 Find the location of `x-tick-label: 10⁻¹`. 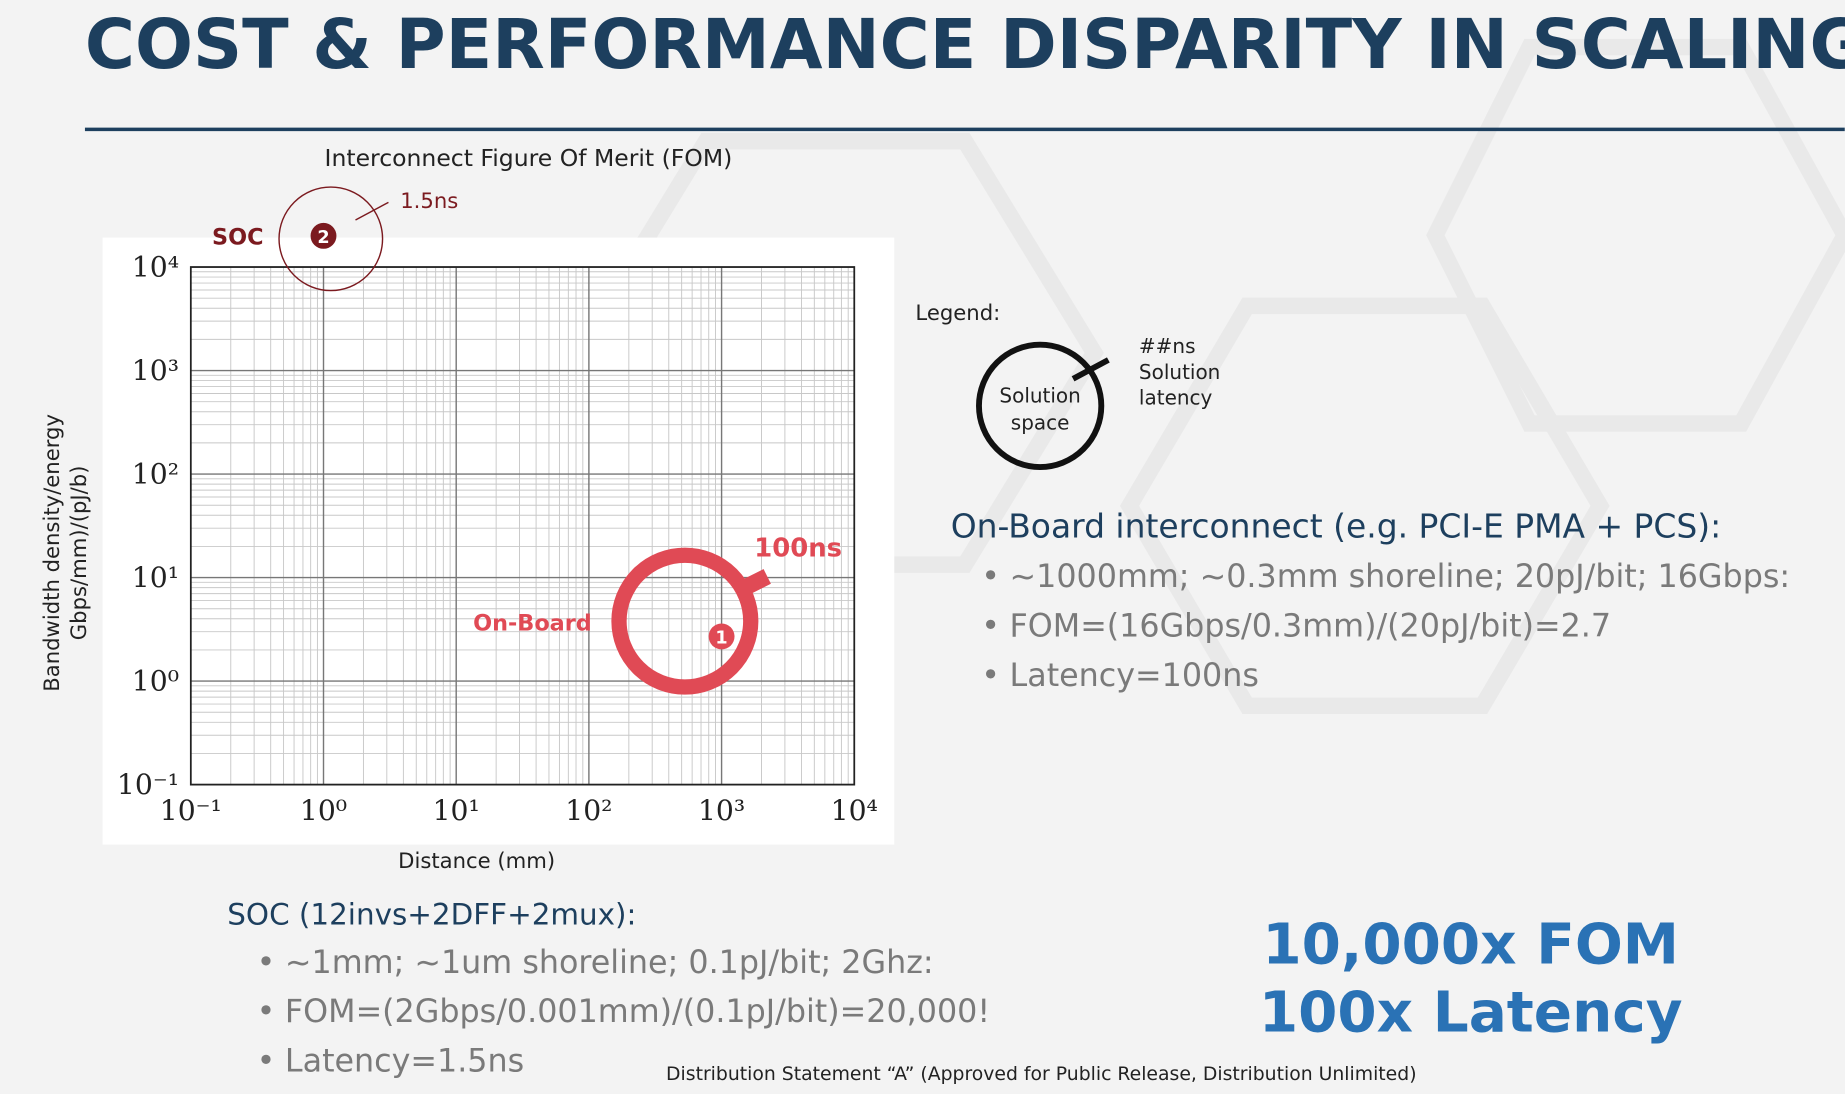

x-tick-label: 10⁻¹ is located at coordinates (191, 810).